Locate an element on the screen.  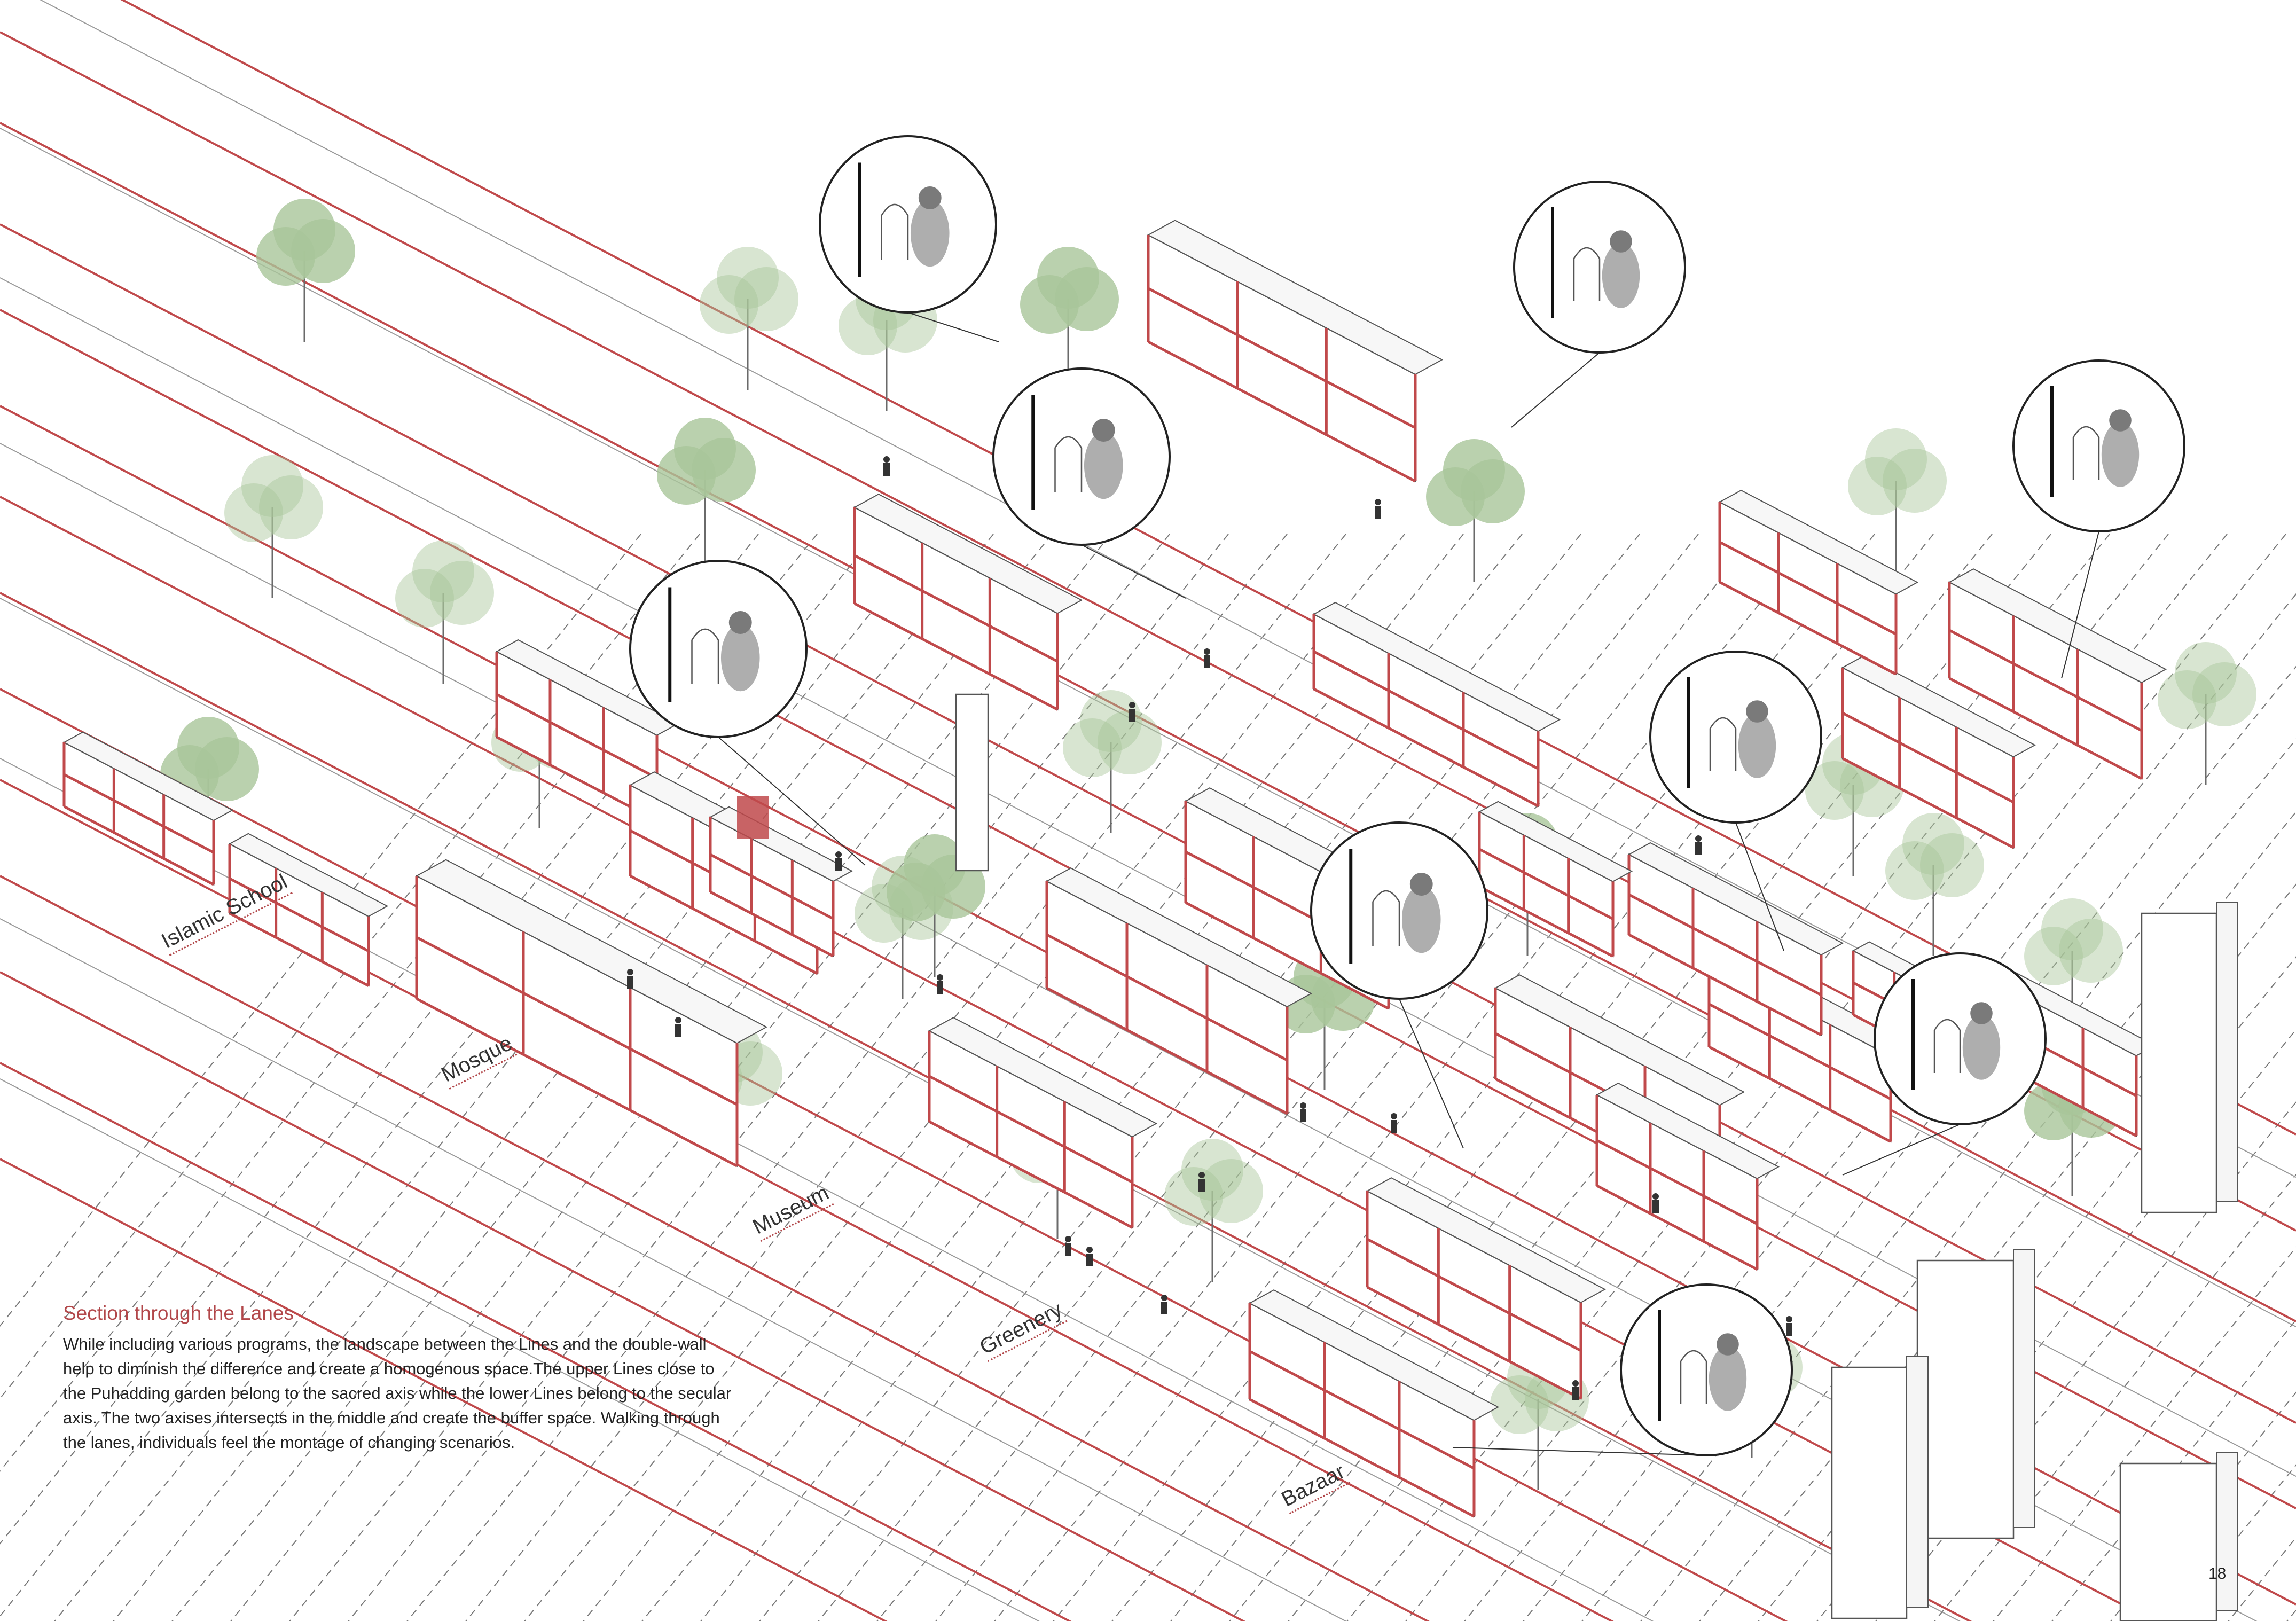
photo-vignette-smiling-old-man-with-cap is located at coordinates (1707, 1370).